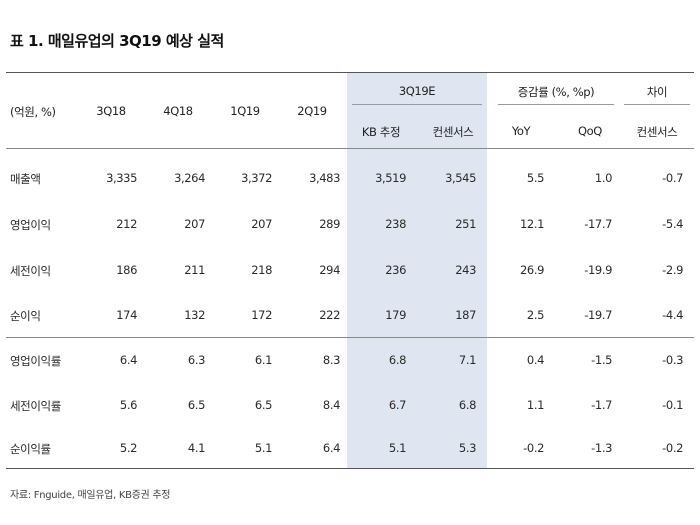  What do you see at coordinates (194, 315) in the screenshot?
I see `table-cell: 132` at bounding box center [194, 315].